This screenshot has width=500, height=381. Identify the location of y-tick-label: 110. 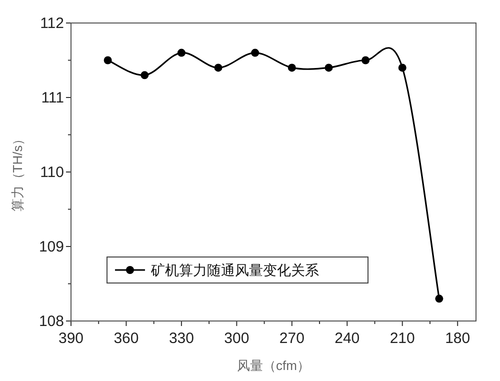
(52, 172).